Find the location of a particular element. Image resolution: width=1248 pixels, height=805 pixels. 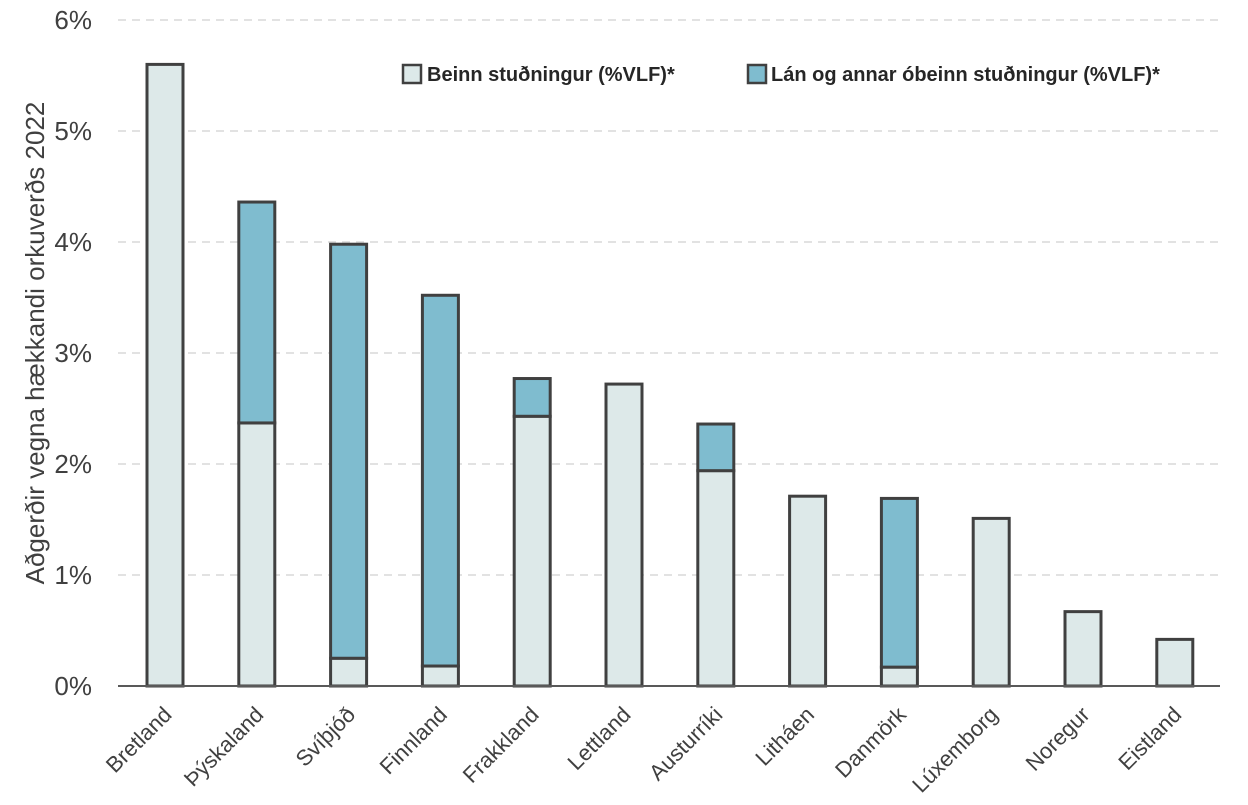

x-tick-label: Svíþjóð is located at coordinates (326, 737).